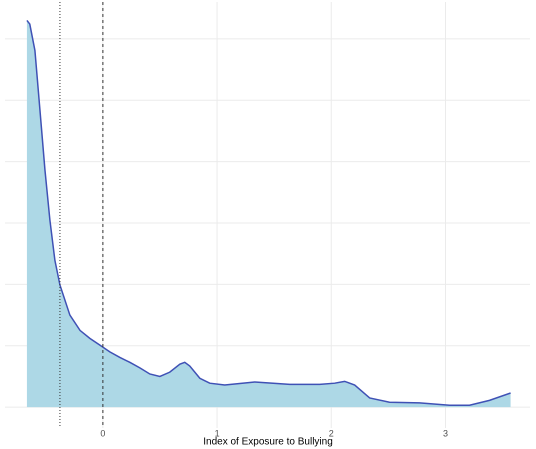  What do you see at coordinates (217, 433) in the screenshot?
I see `x-tick-label: 1` at bounding box center [217, 433].